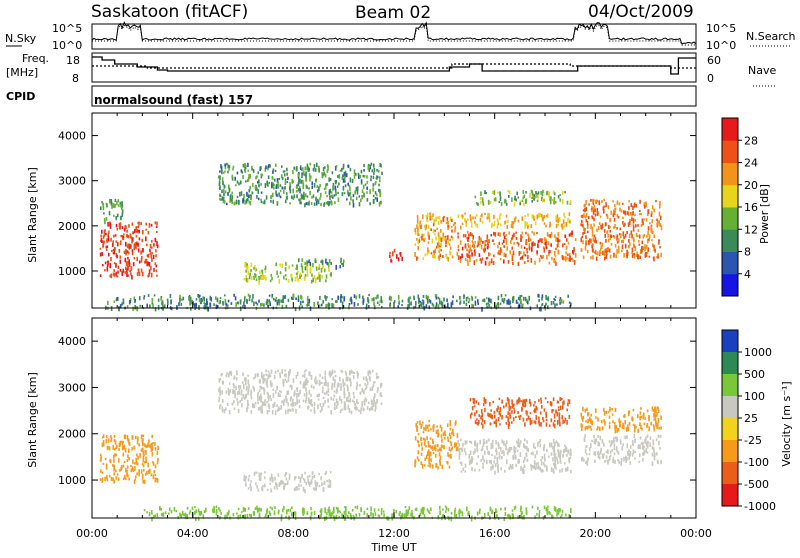  Describe the element at coordinates (756, 462) in the screenshot. I see `colorbar-tick-label: -100` at that location.